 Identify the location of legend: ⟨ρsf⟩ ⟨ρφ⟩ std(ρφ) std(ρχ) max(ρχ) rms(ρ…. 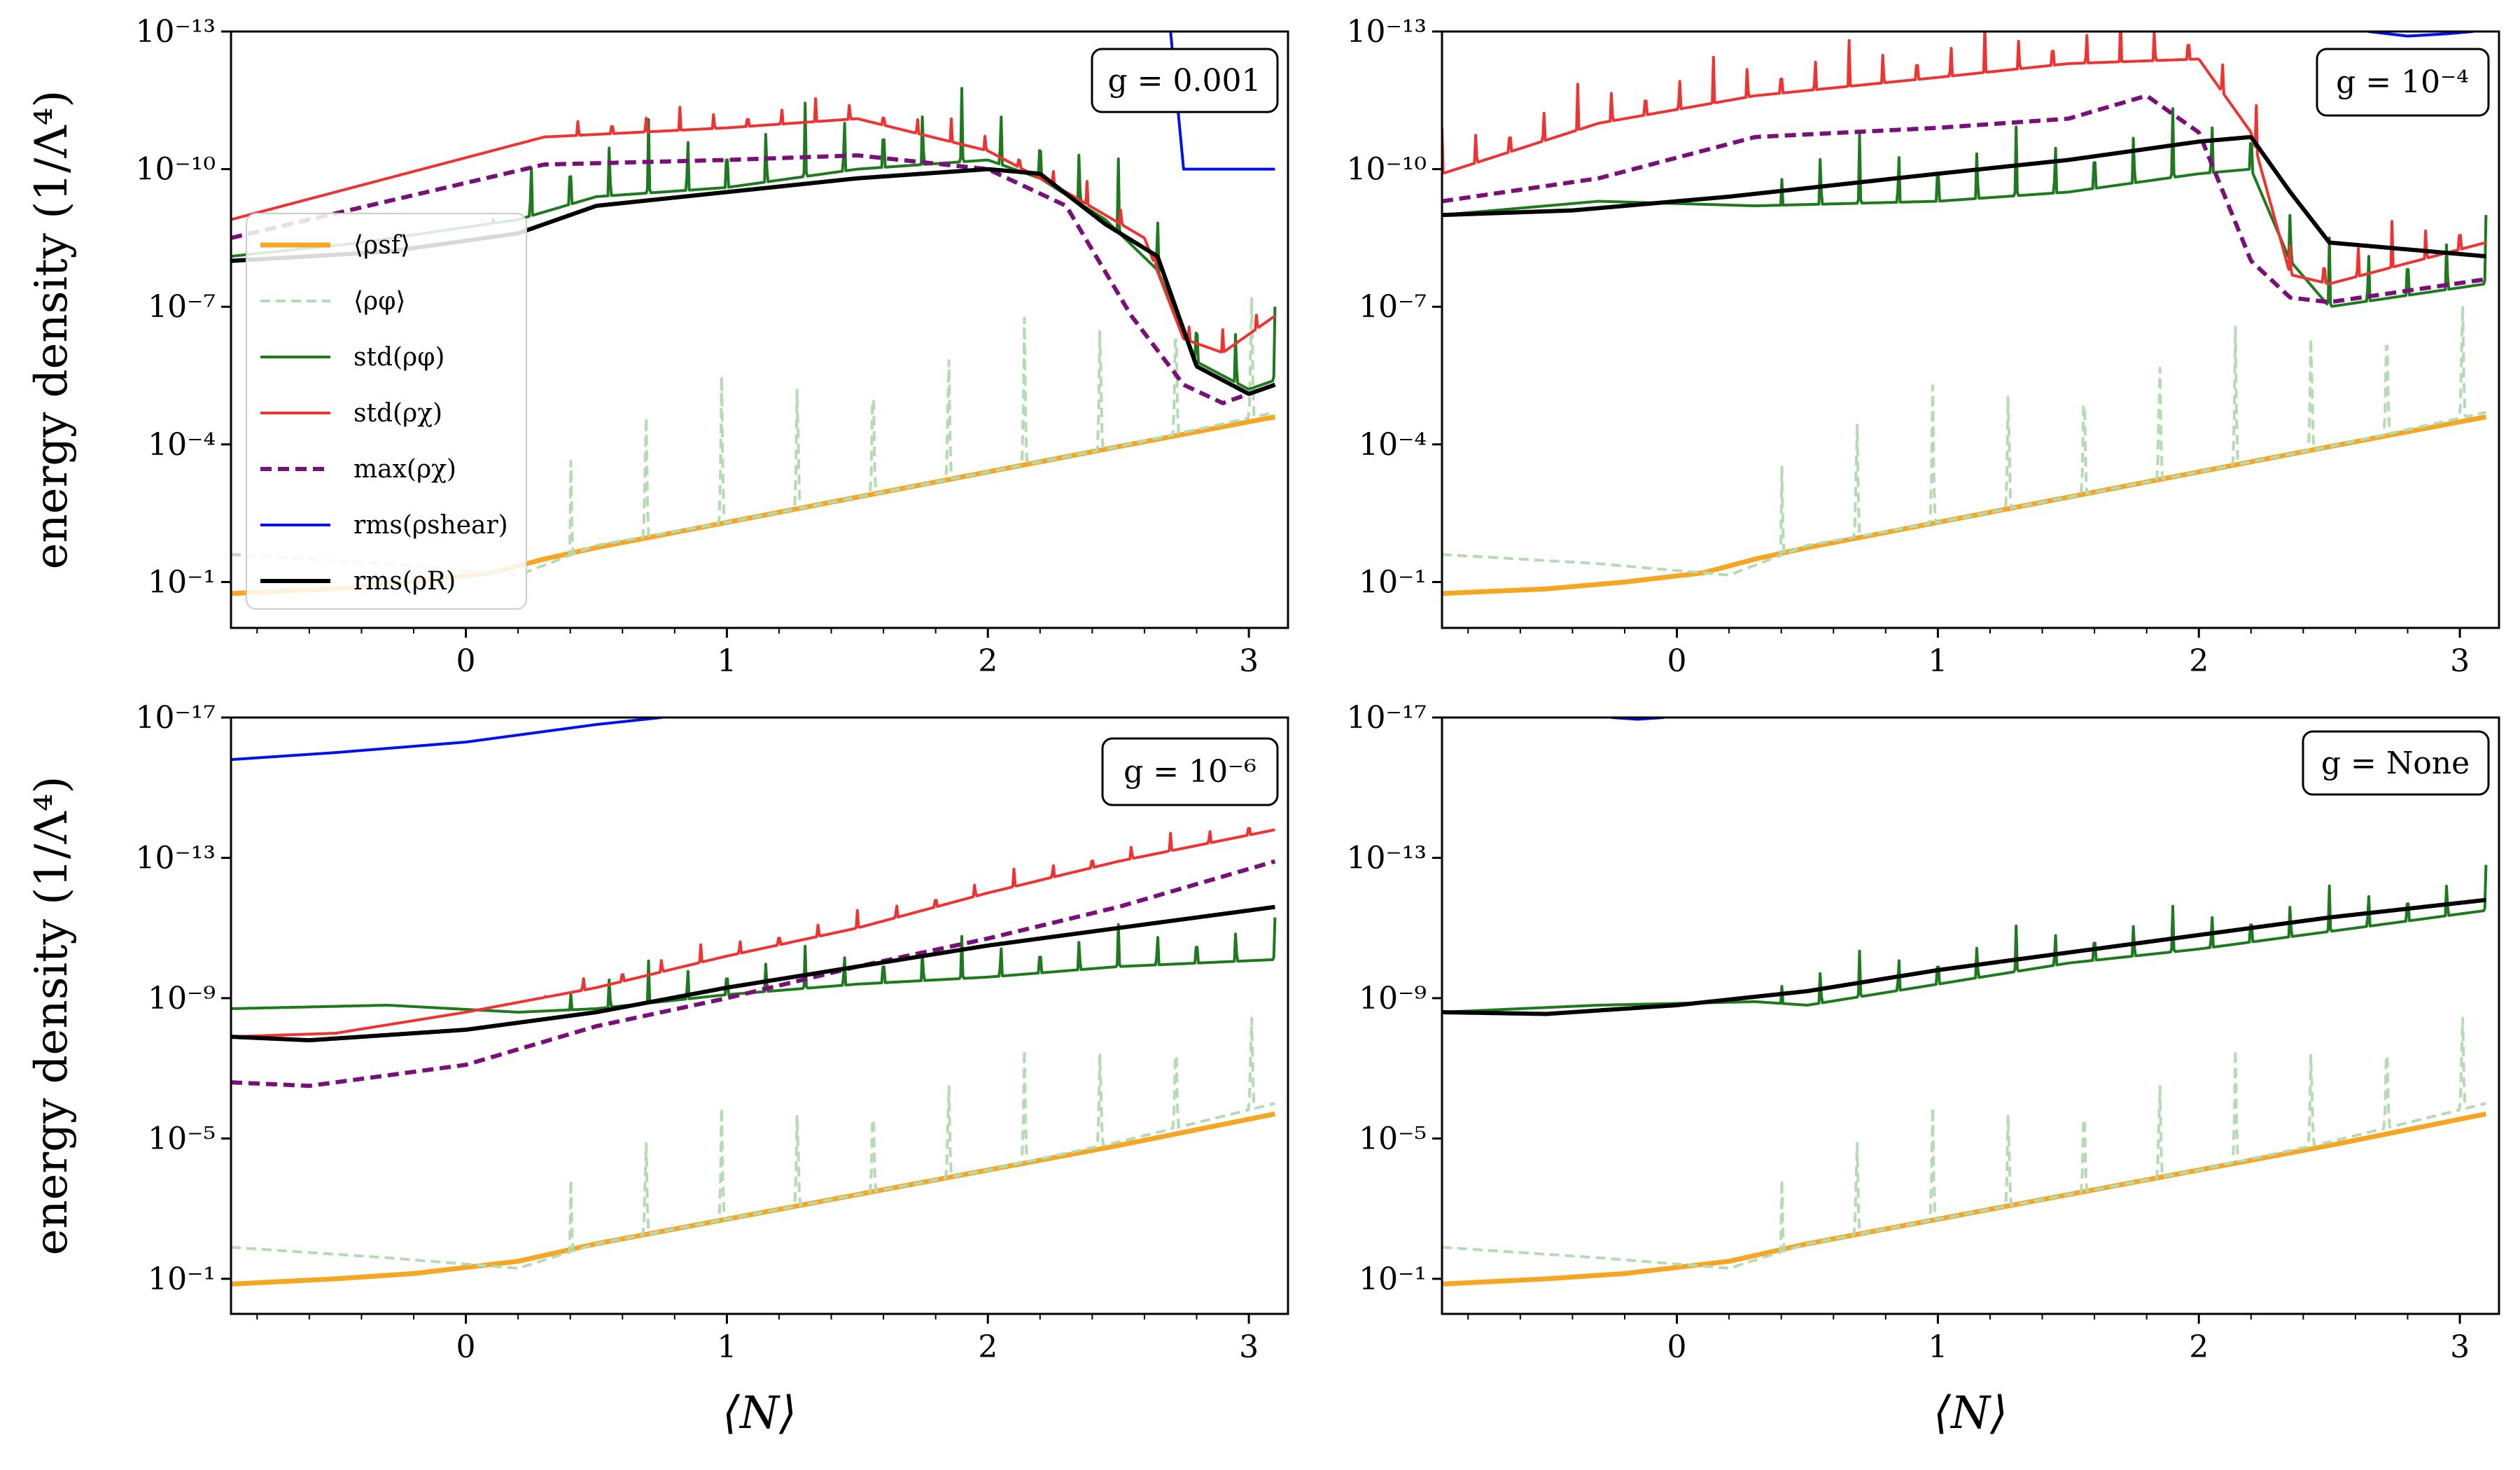
(386, 411).